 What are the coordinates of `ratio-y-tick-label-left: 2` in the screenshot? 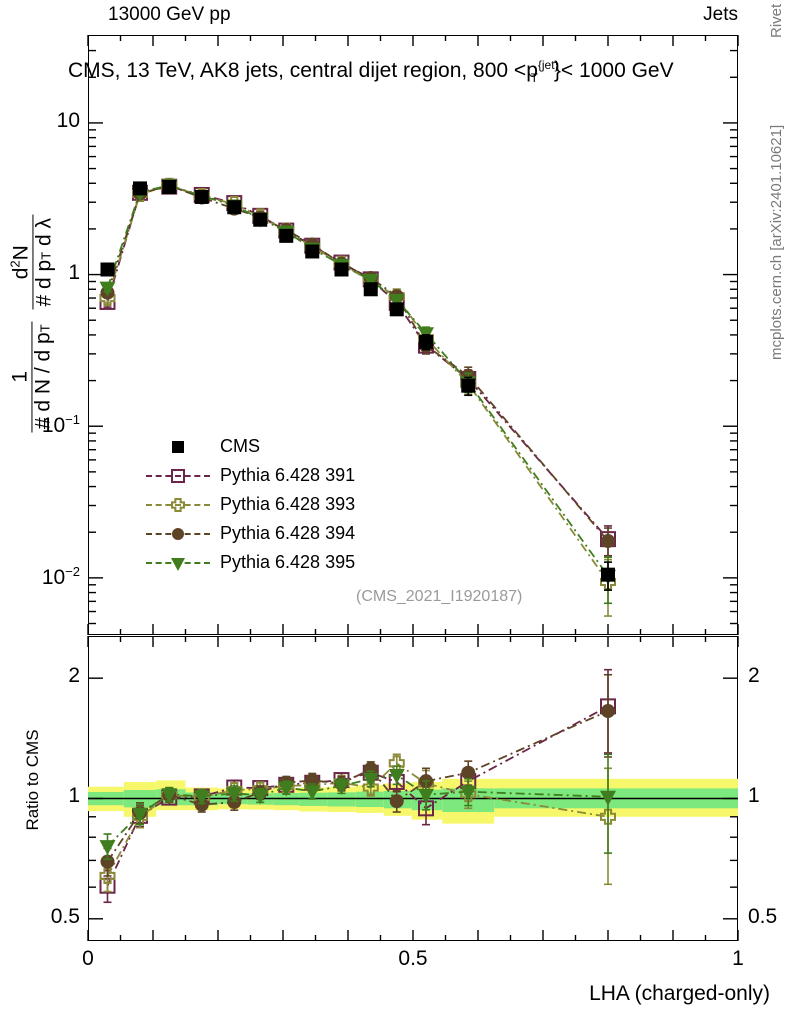 It's located at (74, 676).